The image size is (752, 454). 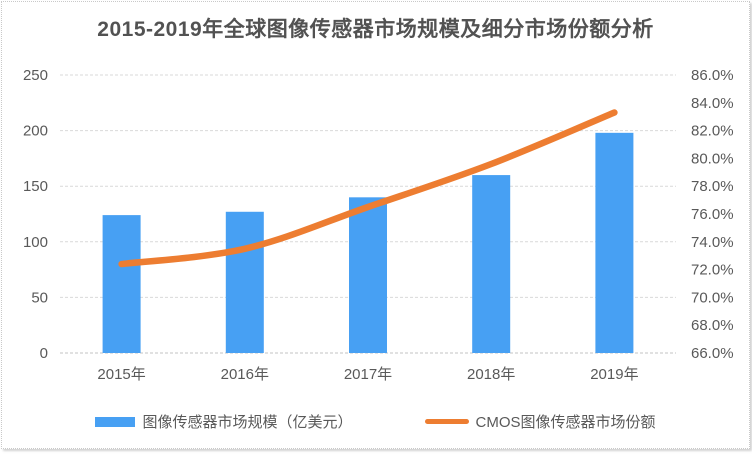 What do you see at coordinates (712, 242) in the screenshot?
I see `right-axis-tick-label: 74.0%` at bounding box center [712, 242].